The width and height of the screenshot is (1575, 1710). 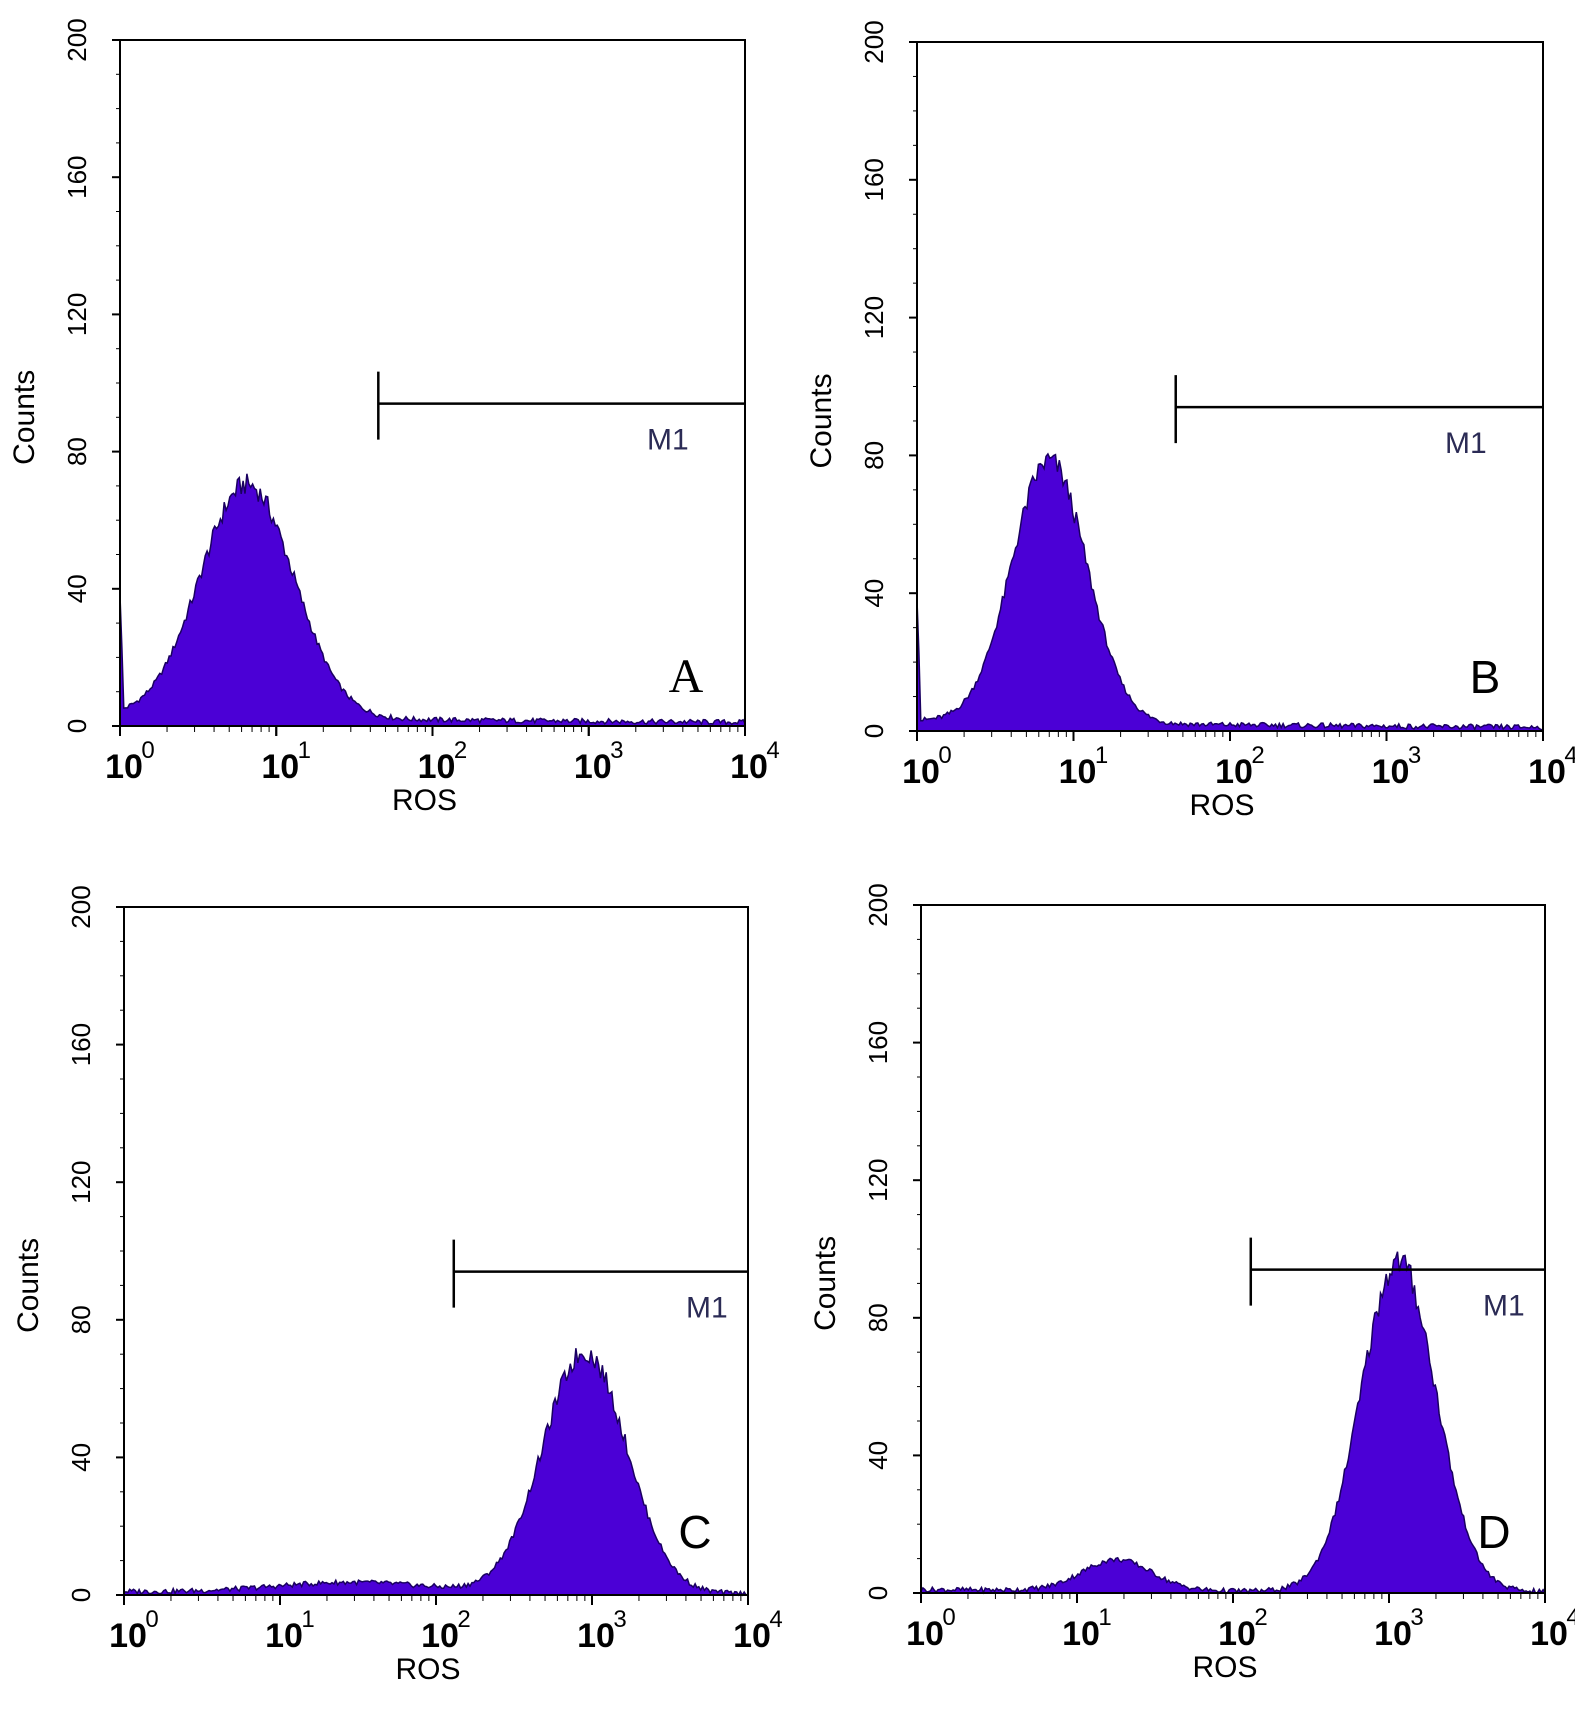 What do you see at coordinates (1485, 677) in the screenshot?
I see `panel-letter: B` at bounding box center [1485, 677].